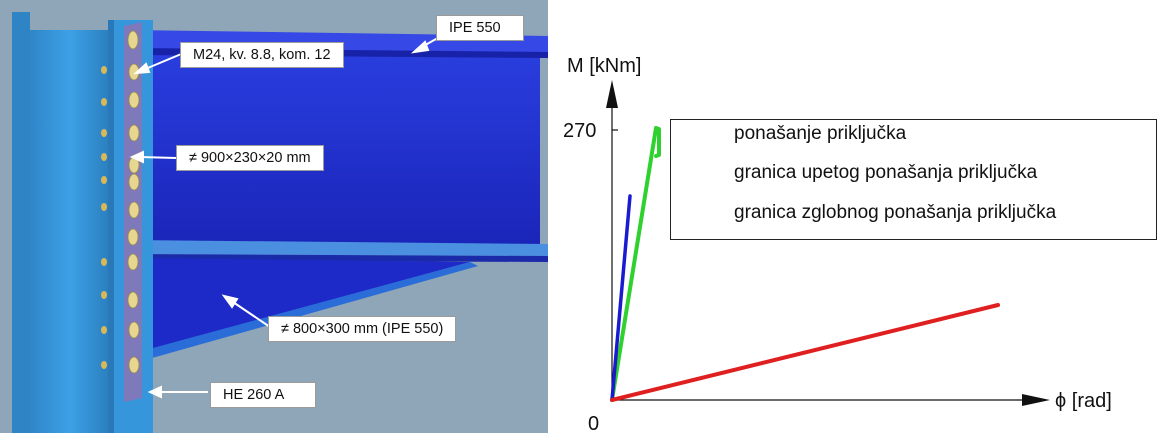 The width and height of the screenshot is (1157, 433). What do you see at coordinates (21, 222) in the screenshot?
I see `column-back-flange` at bounding box center [21, 222].